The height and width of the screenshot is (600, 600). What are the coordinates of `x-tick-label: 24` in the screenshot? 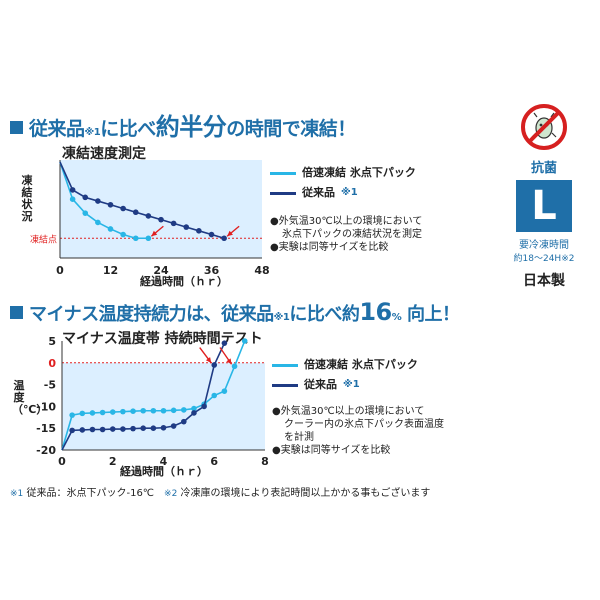 It's located at (161, 270).